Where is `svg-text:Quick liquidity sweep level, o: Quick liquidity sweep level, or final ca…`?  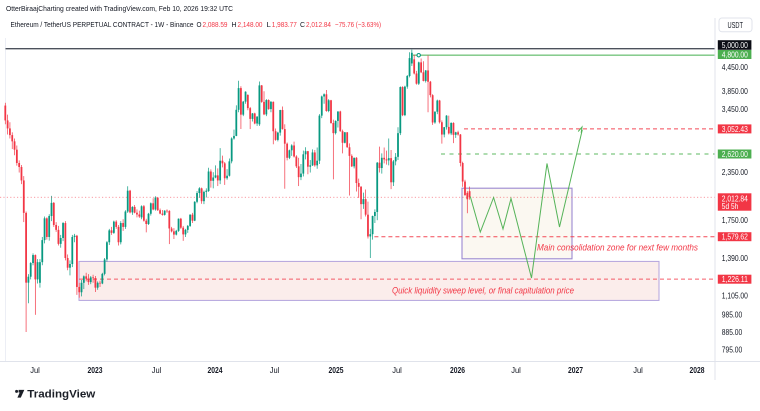 svg-text:Quick liquidity sweep level, o: Quick liquidity sweep level, or final ca… is located at coordinates (483, 290).